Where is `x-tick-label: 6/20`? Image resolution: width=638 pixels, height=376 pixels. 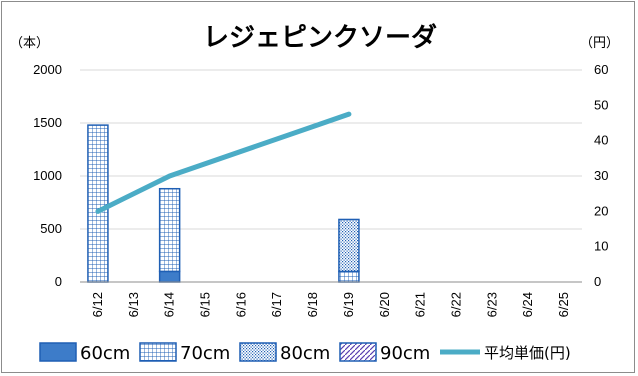 x-tick-label: 6/20 is located at coordinates (384, 304).